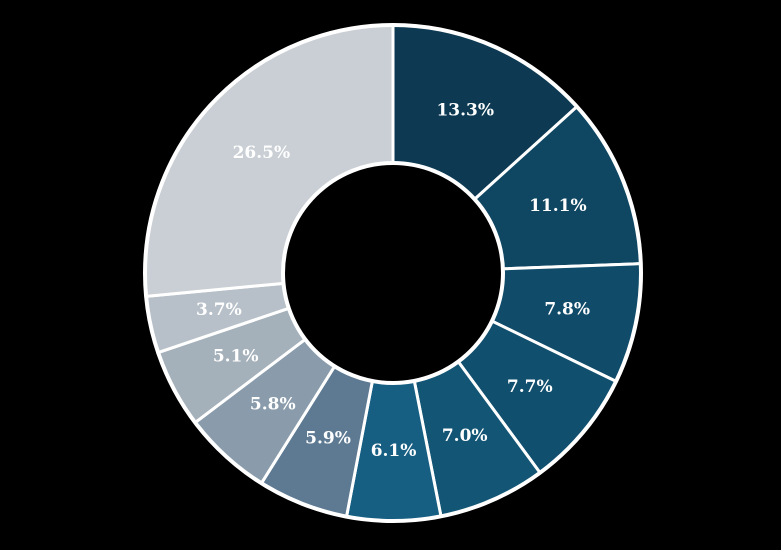  What do you see at coordinates (262, 153) in the screenshot?
I see `slice-label-11: 26.5%` at bounding box center [262, 153].